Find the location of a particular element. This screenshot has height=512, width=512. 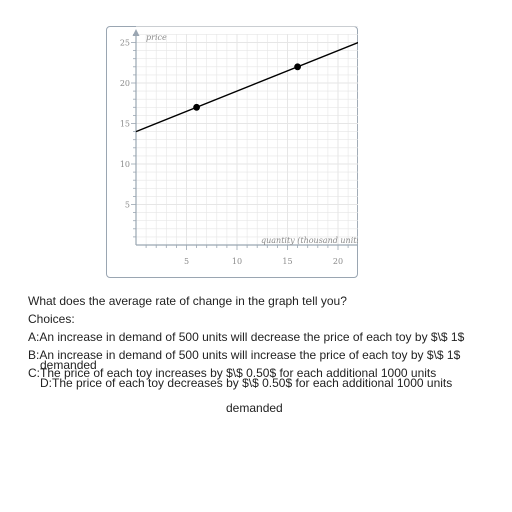

y-axis-label: price is located at coordinates (156, 37).